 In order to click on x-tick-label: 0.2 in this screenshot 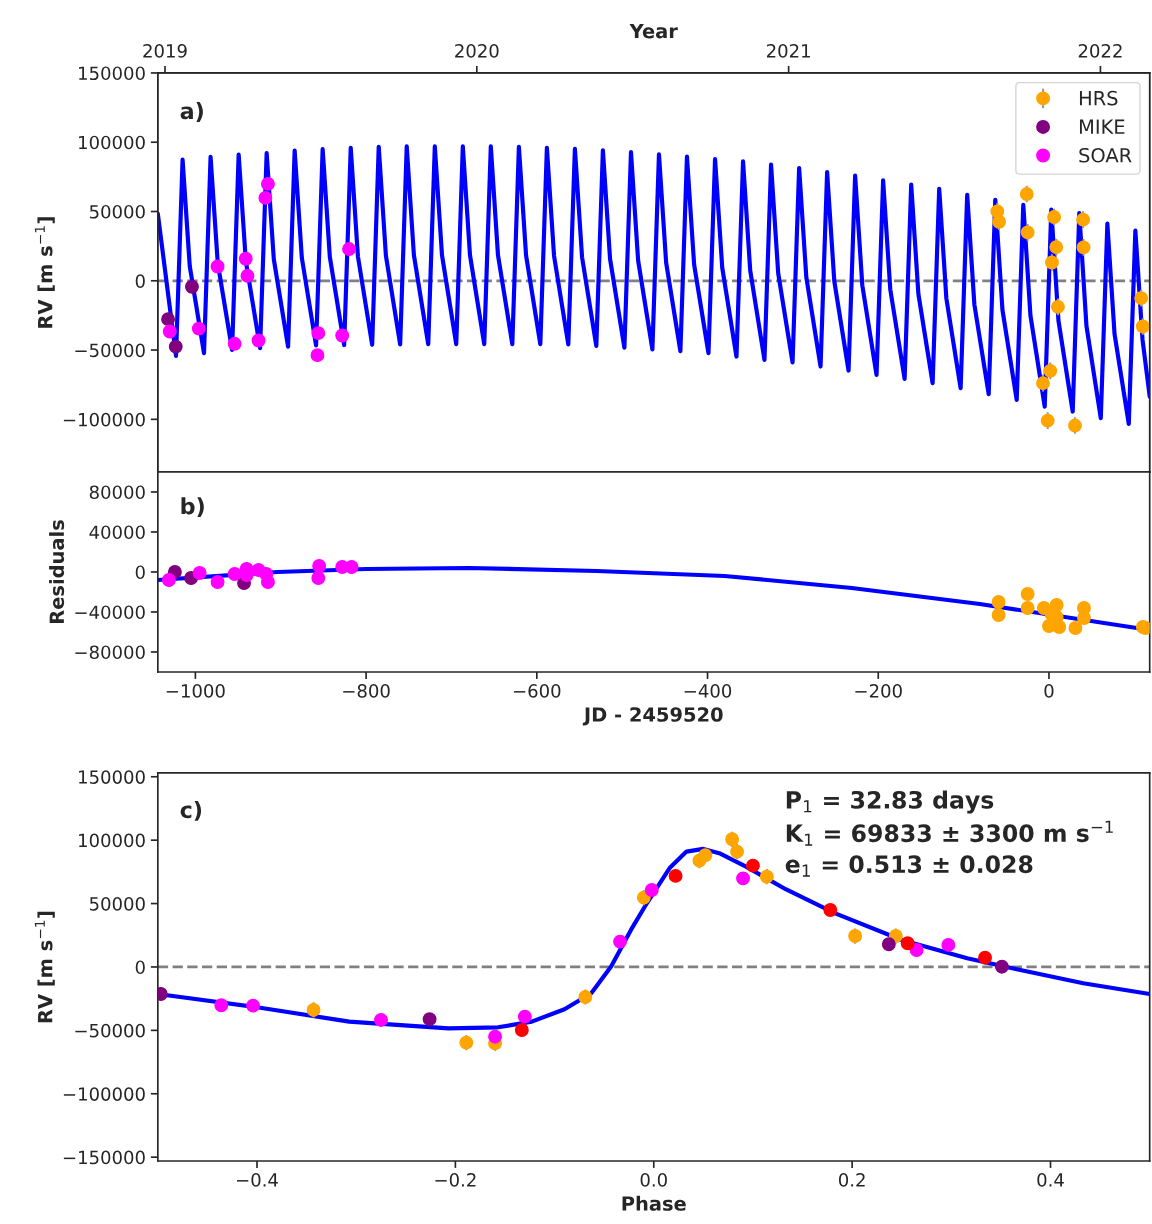, I will do `click(851, 1180)`.